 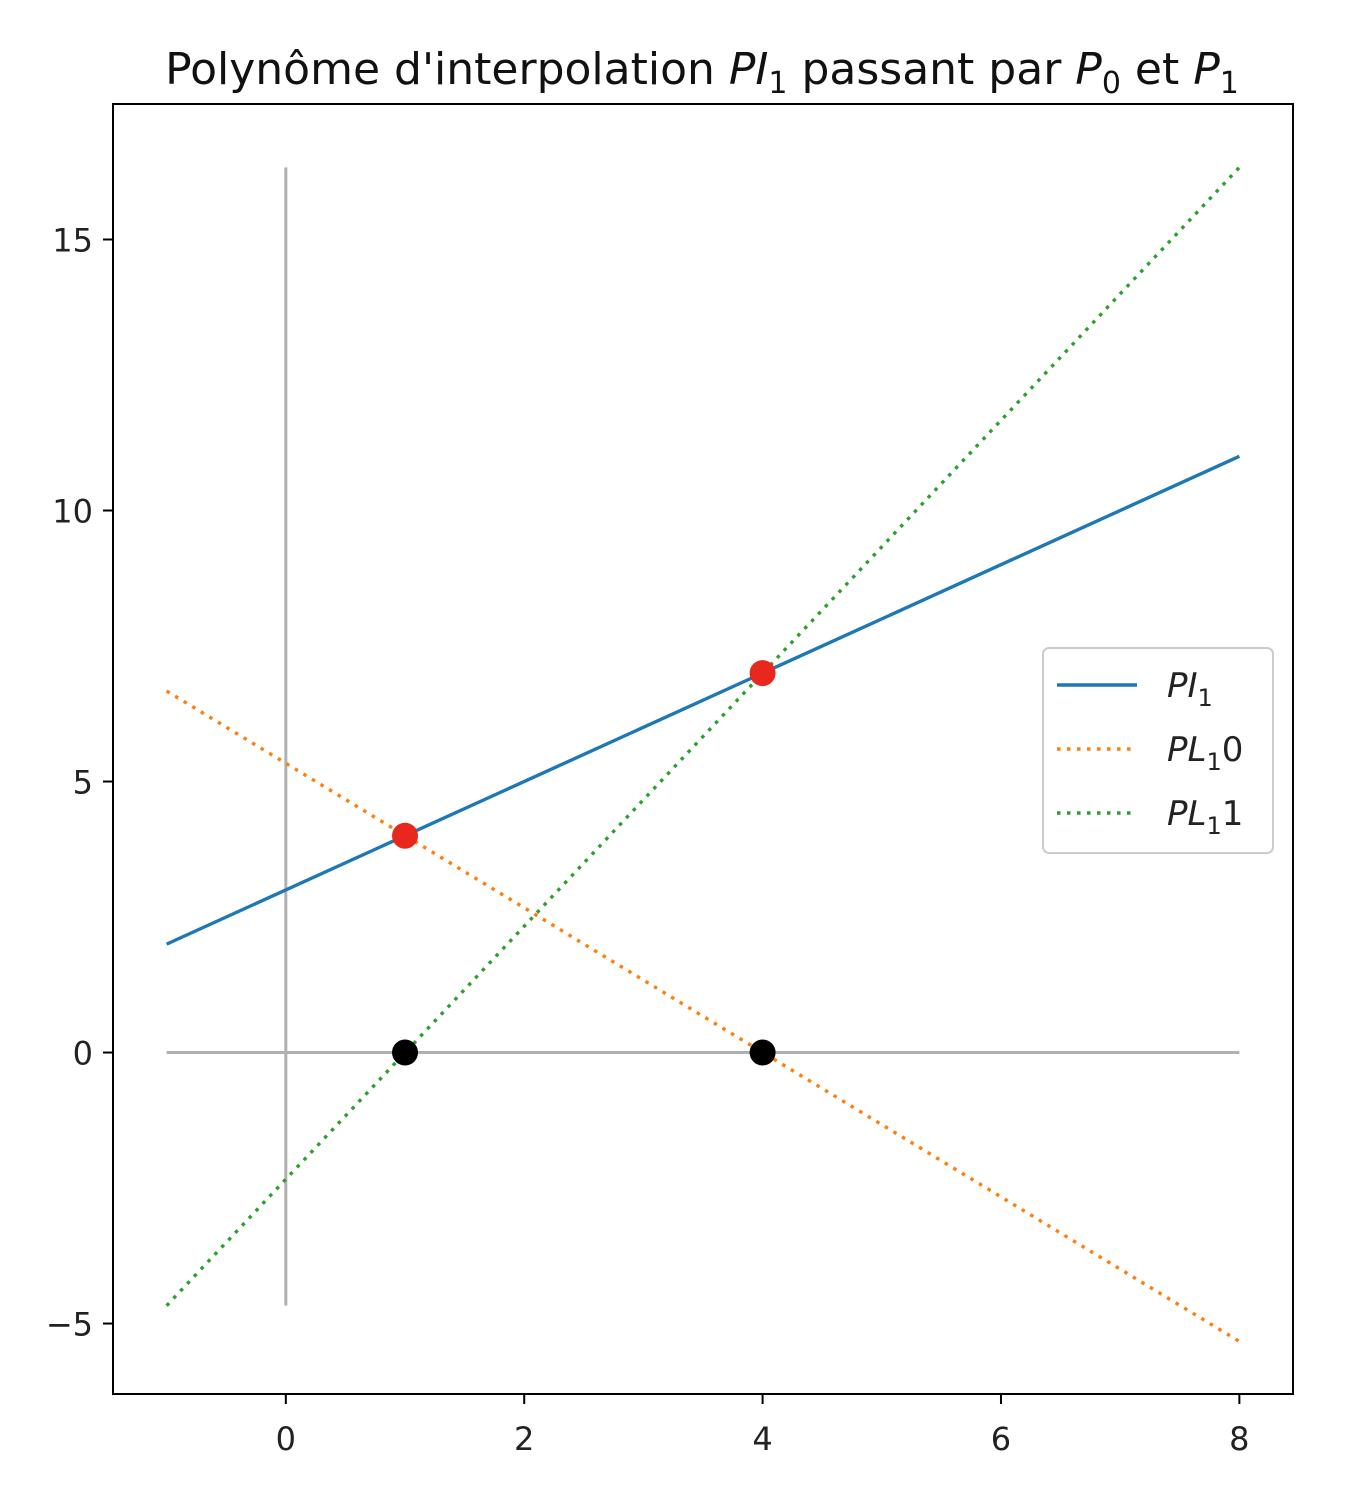 I want to click on legend-label-0: PI1, so click(x=1190, y=689).